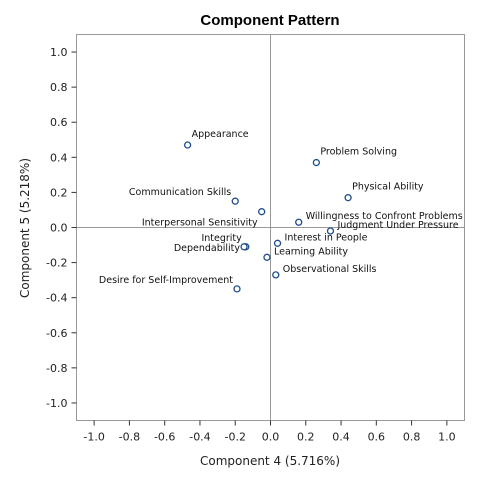  I want to click on y-tick-label: 0.4, so click(59, 157).